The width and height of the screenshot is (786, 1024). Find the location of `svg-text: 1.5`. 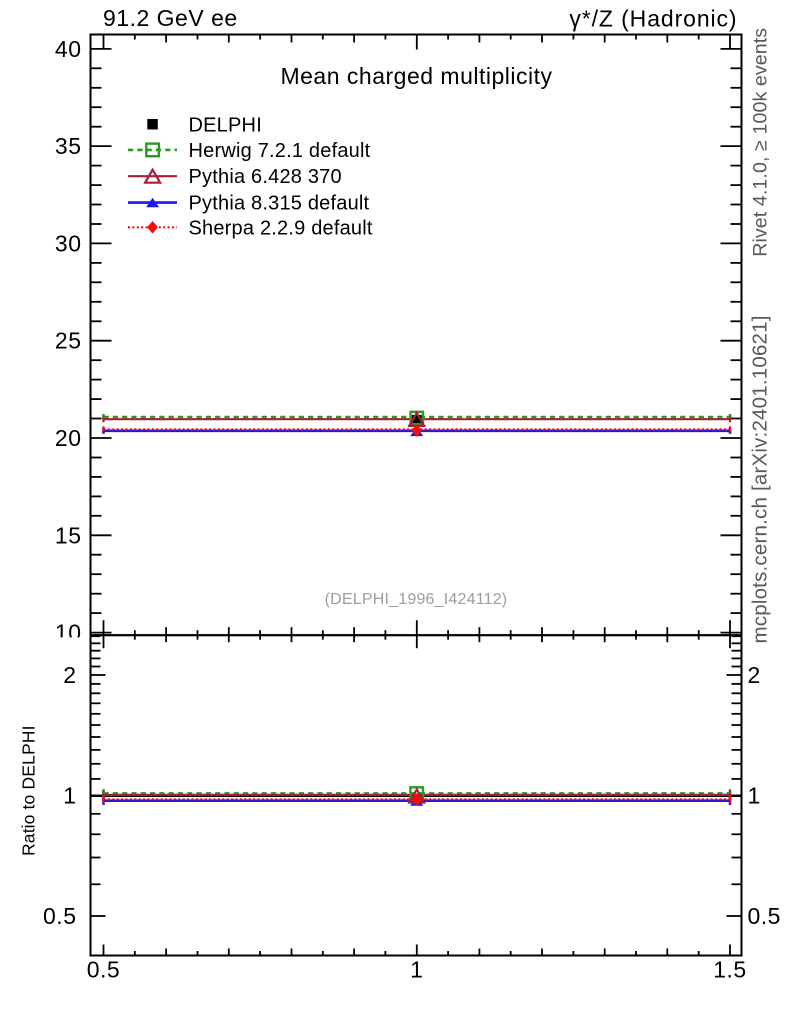

svg-text: 1.5 is located at coordinates (729, 970).